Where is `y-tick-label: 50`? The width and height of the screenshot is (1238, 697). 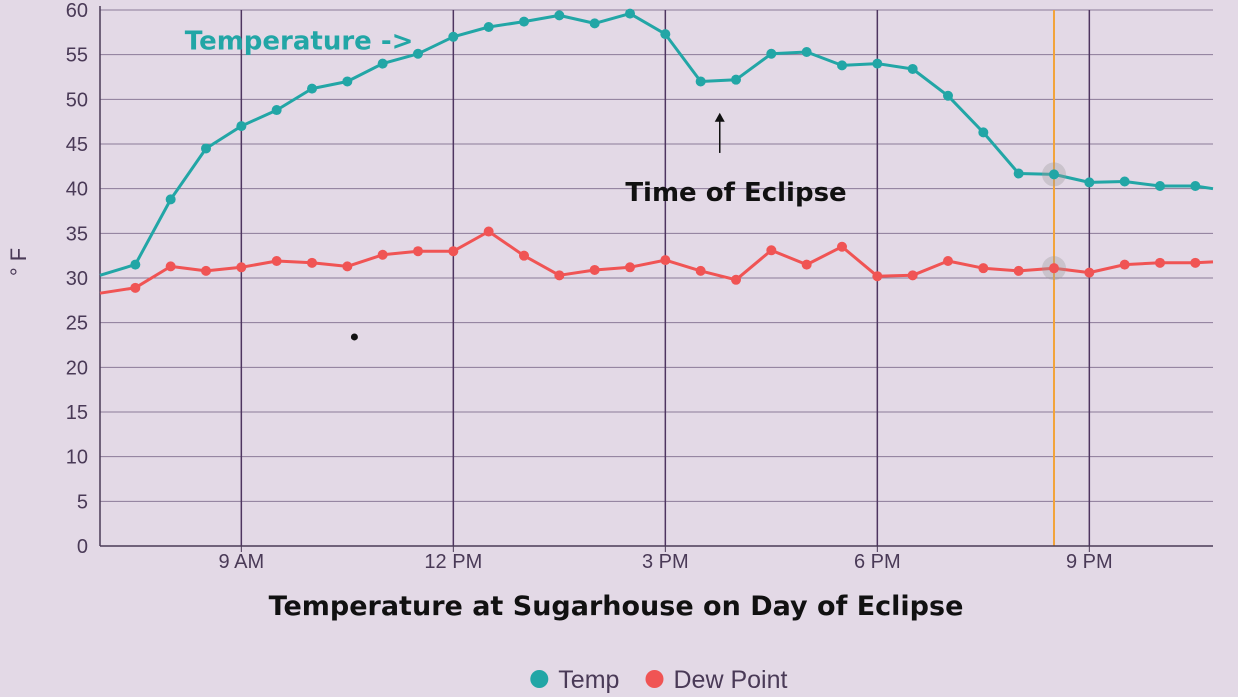
y-tick-label: 50 is located at coordinates (77, 100).